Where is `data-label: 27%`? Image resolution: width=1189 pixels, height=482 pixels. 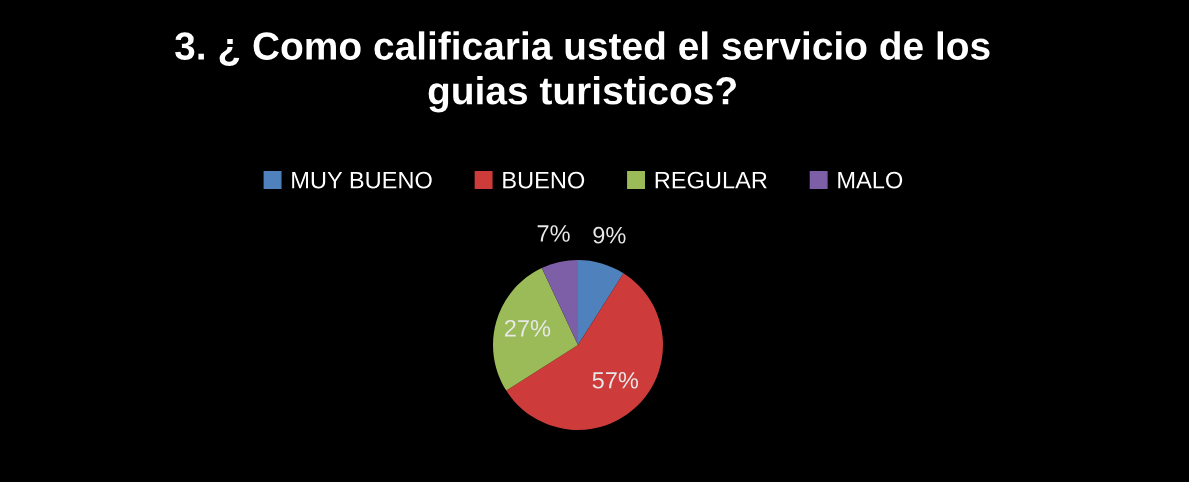
data-label: 27% is located at coordinates (527, 328).